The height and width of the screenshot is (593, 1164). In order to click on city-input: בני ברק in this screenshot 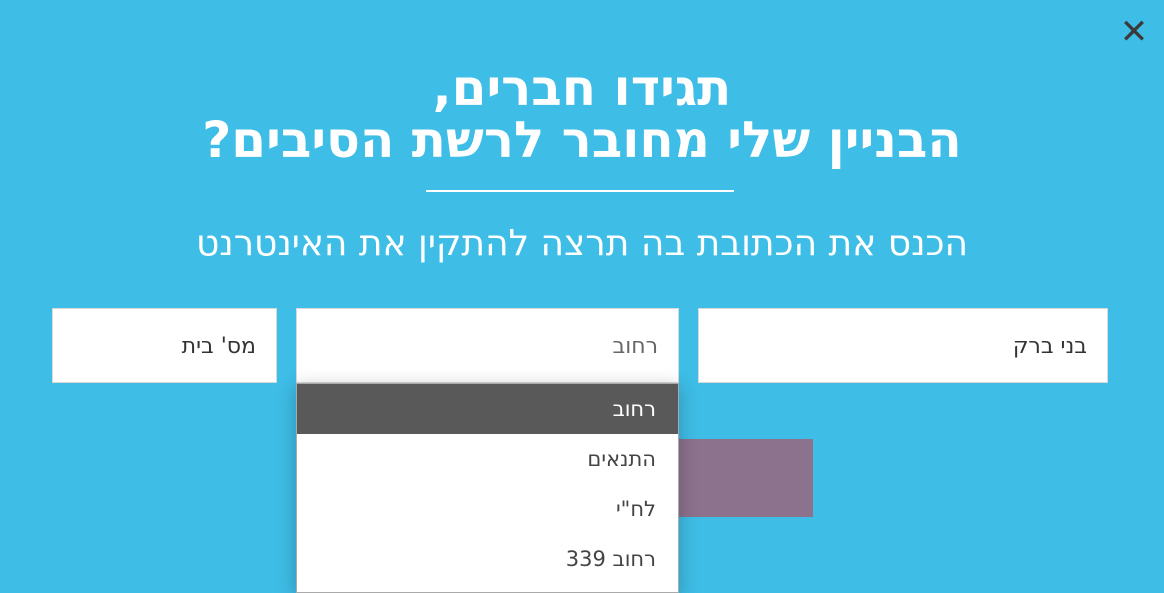, I will do `click(903, 345)`.